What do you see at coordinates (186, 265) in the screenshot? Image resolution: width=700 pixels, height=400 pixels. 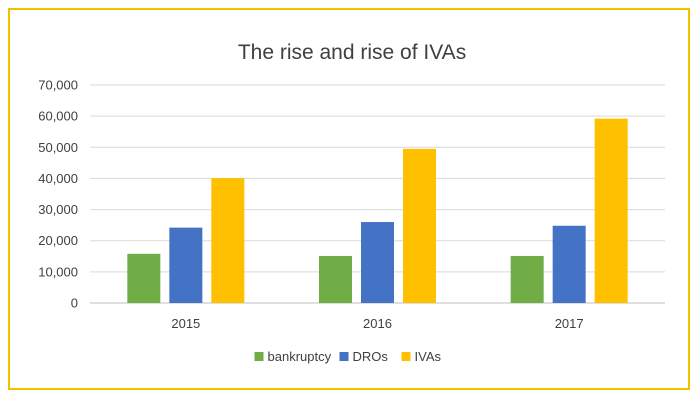 I see `bar-dros-2015` at bounding box center [186, 265].